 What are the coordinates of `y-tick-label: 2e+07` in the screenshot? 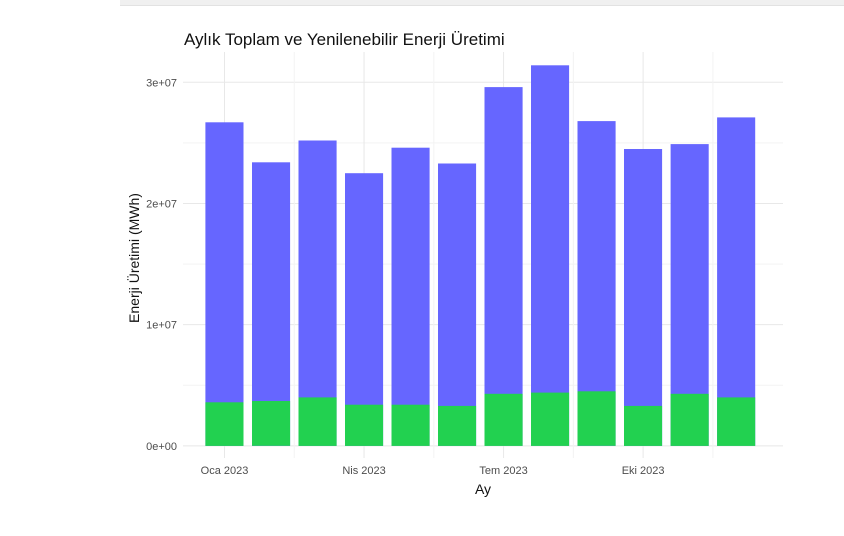 It's located at (161, 204).